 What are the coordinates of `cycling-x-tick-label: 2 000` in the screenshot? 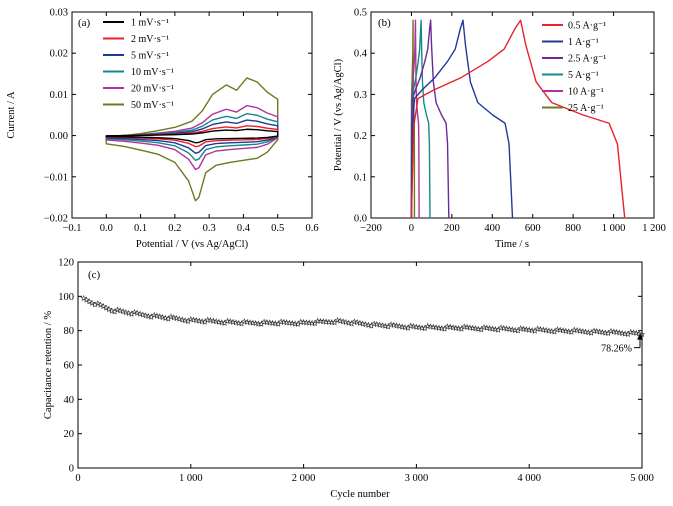 It's located at (304, 478).